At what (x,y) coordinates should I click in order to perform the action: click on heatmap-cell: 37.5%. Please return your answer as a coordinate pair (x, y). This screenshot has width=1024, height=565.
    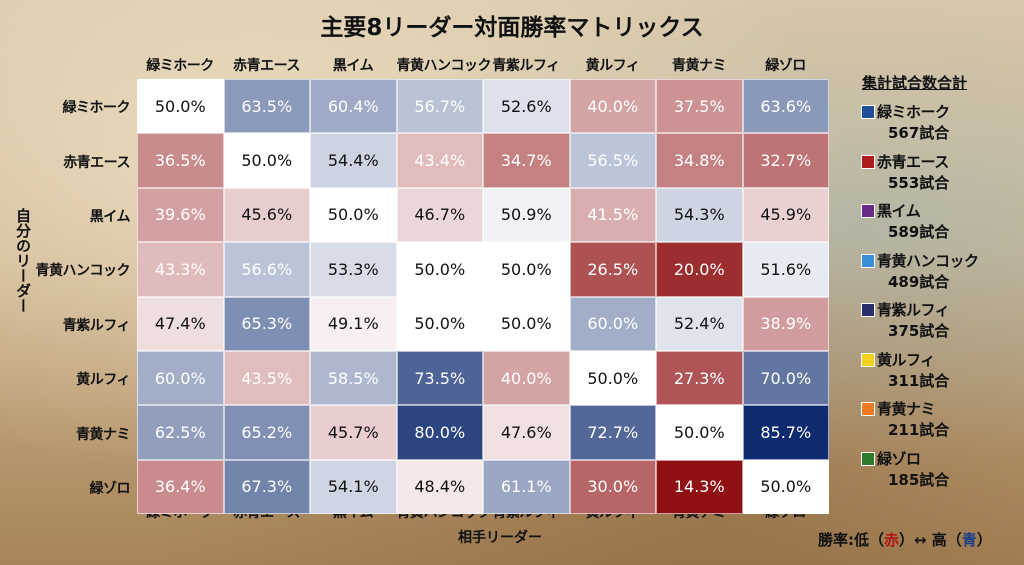
    Looking at the image, I should click on (699, 106).